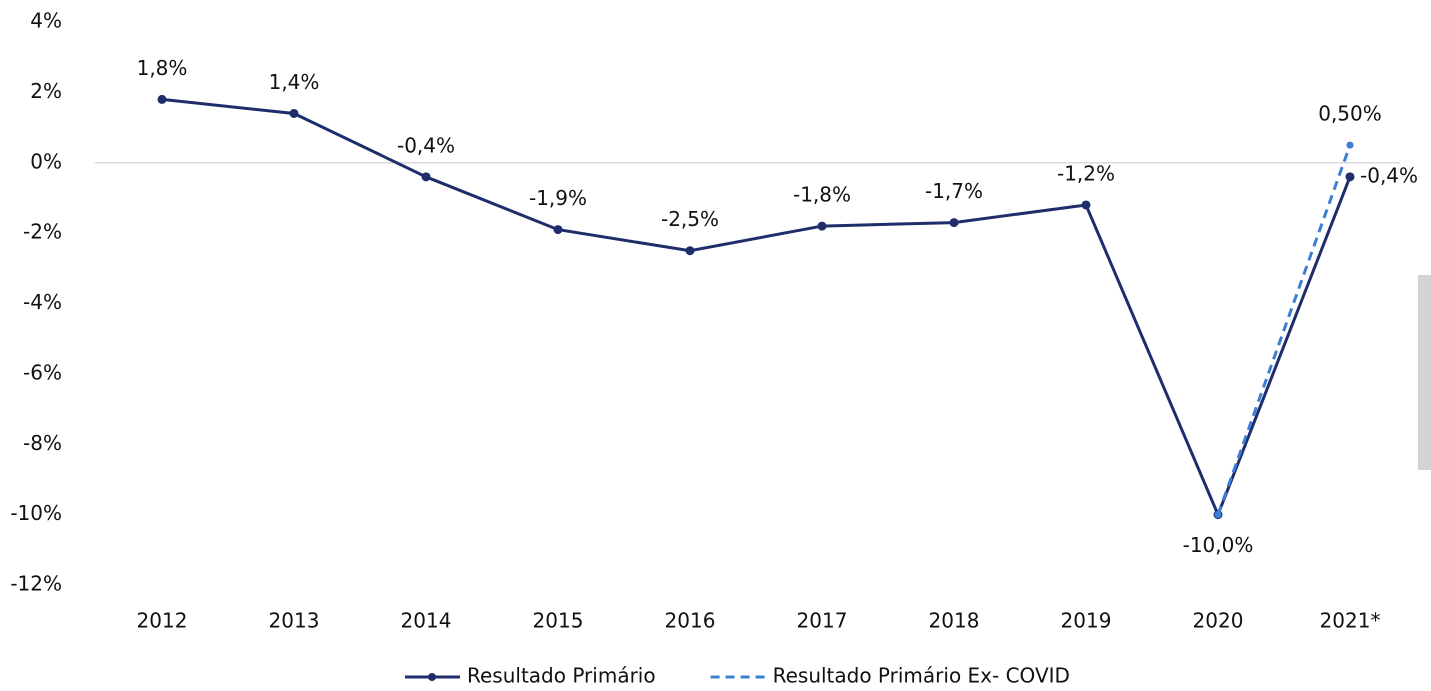 The width and height of the screenshot is (1431, 691). What do you see at coordinates (690, 219) in the screenshot?
I see `data-label: -2,5%` at bounding box center [690, 219].